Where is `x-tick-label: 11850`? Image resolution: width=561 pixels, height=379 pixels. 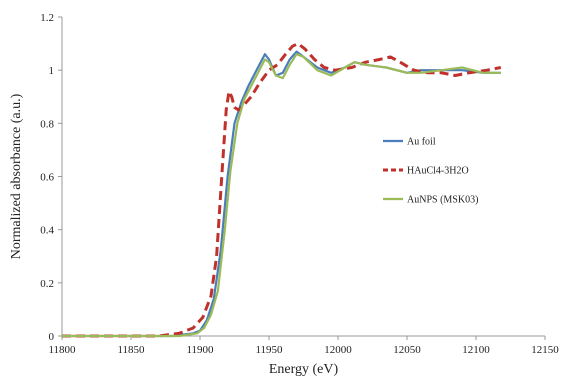
x-tick-label: 11850 is located at coordinates (131, 350).